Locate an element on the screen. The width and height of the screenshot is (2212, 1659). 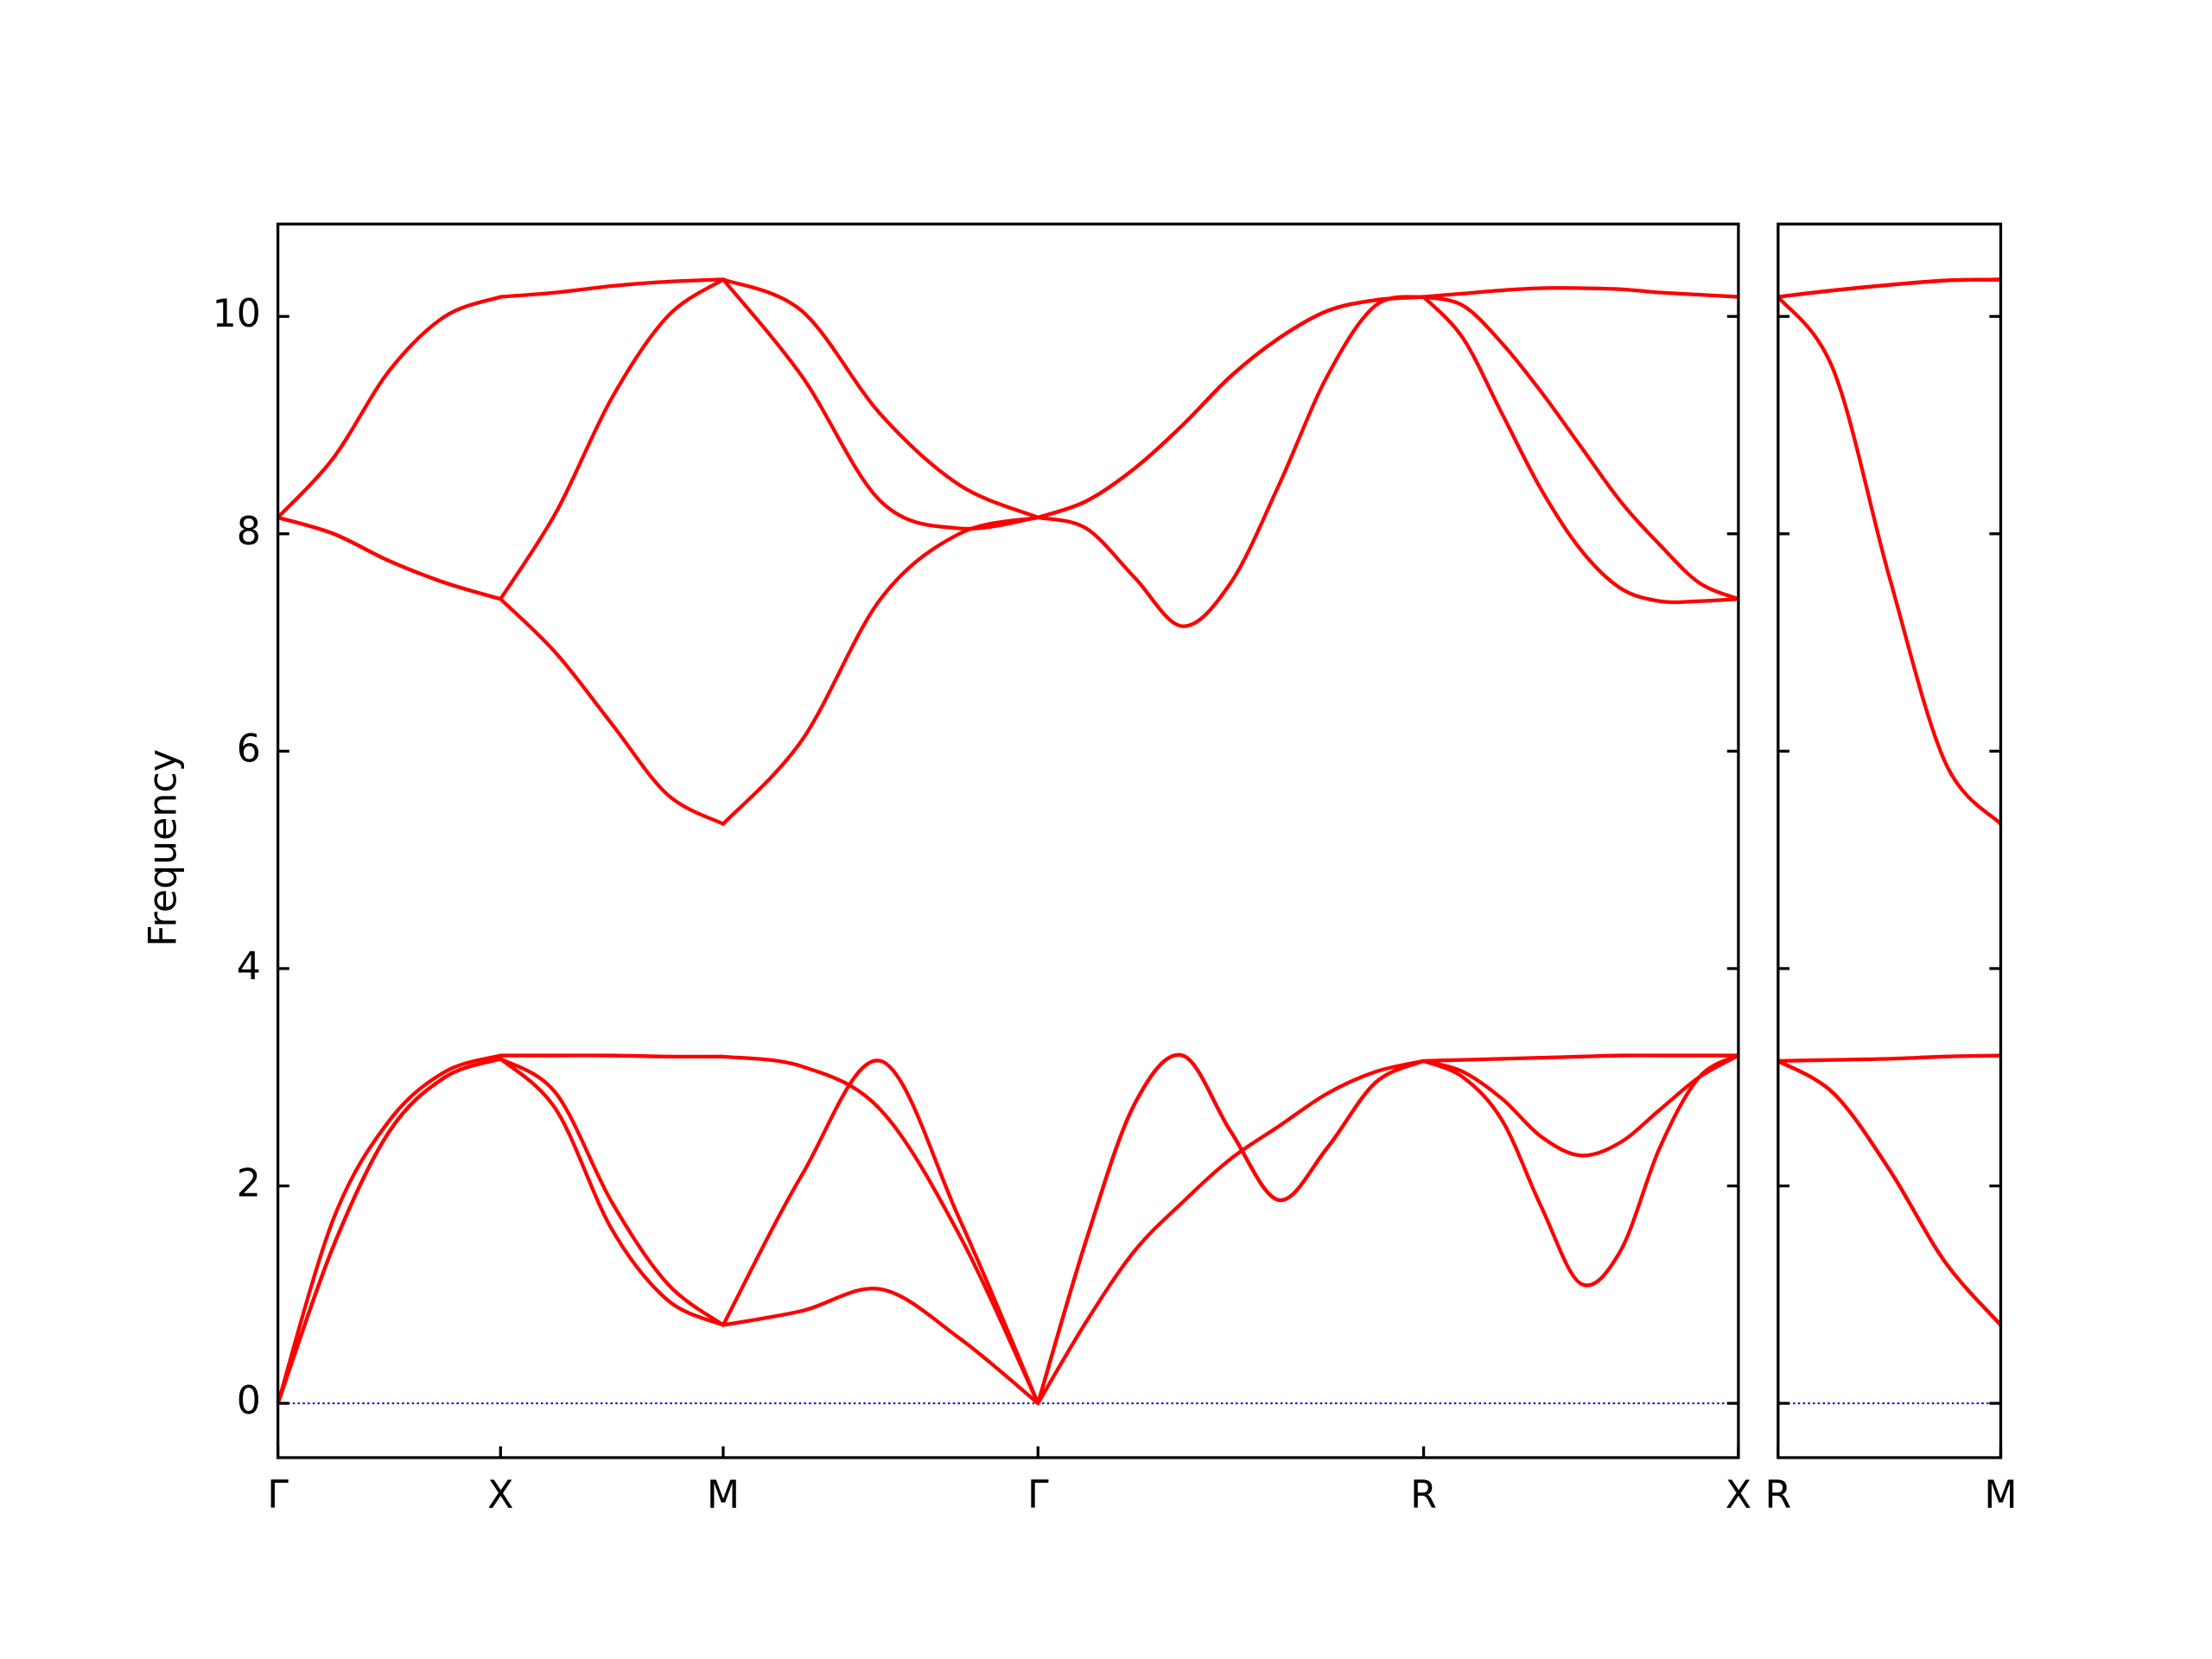
y-tick-label: 10 is located at coordinates (237, 314).